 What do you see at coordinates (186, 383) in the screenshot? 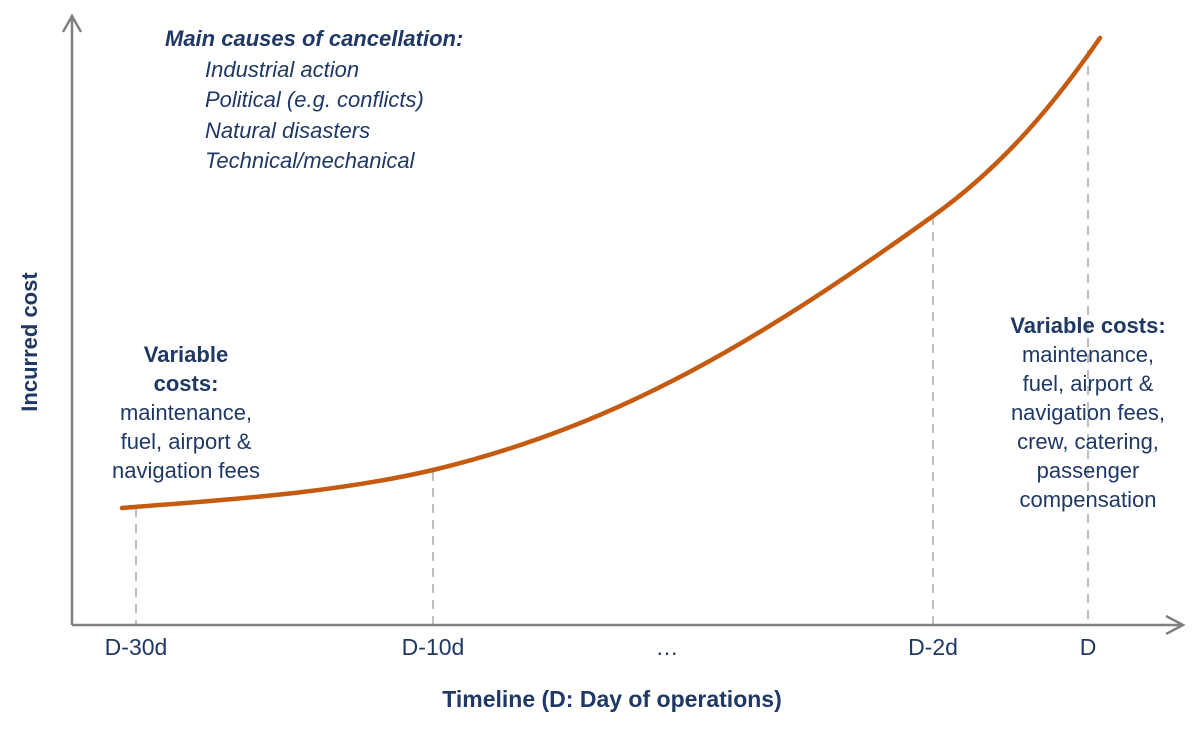
I see `left-note-title-line2: costs:` at bounding box center [186, 383].